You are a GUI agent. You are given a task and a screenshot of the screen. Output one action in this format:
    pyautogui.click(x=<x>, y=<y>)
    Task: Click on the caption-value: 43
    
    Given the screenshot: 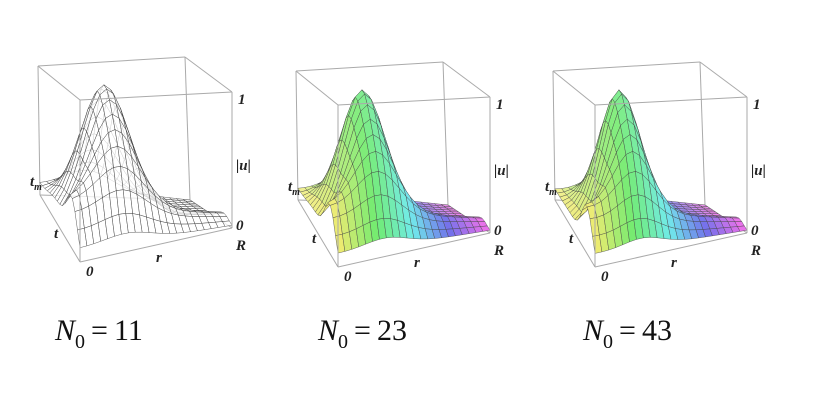 What is the action you would take?
    pyautogui.click(x=657, y=330)
    